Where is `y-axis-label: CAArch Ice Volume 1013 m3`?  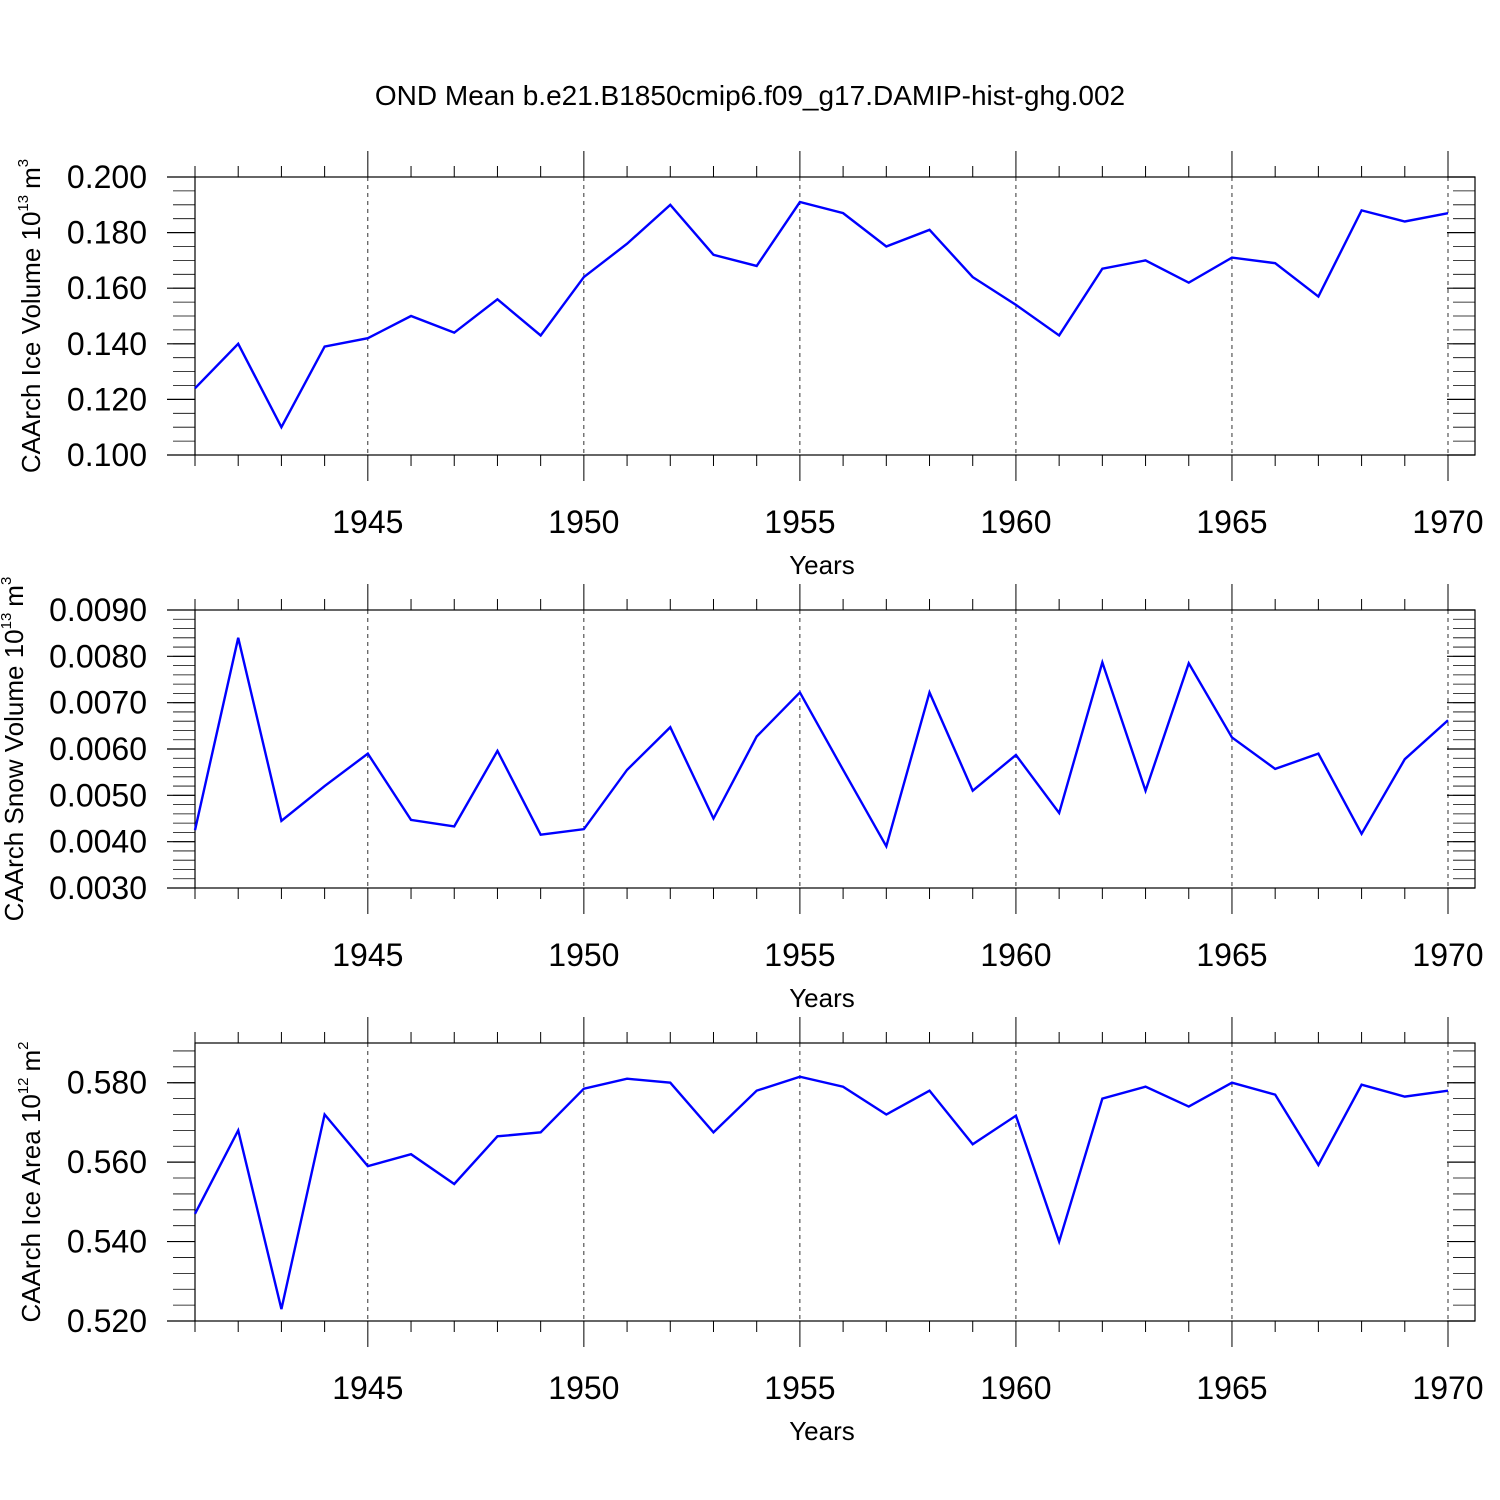 y-axis-label: CAArch Ice Volume 1013 m3 is located at coordinates (30, 316).